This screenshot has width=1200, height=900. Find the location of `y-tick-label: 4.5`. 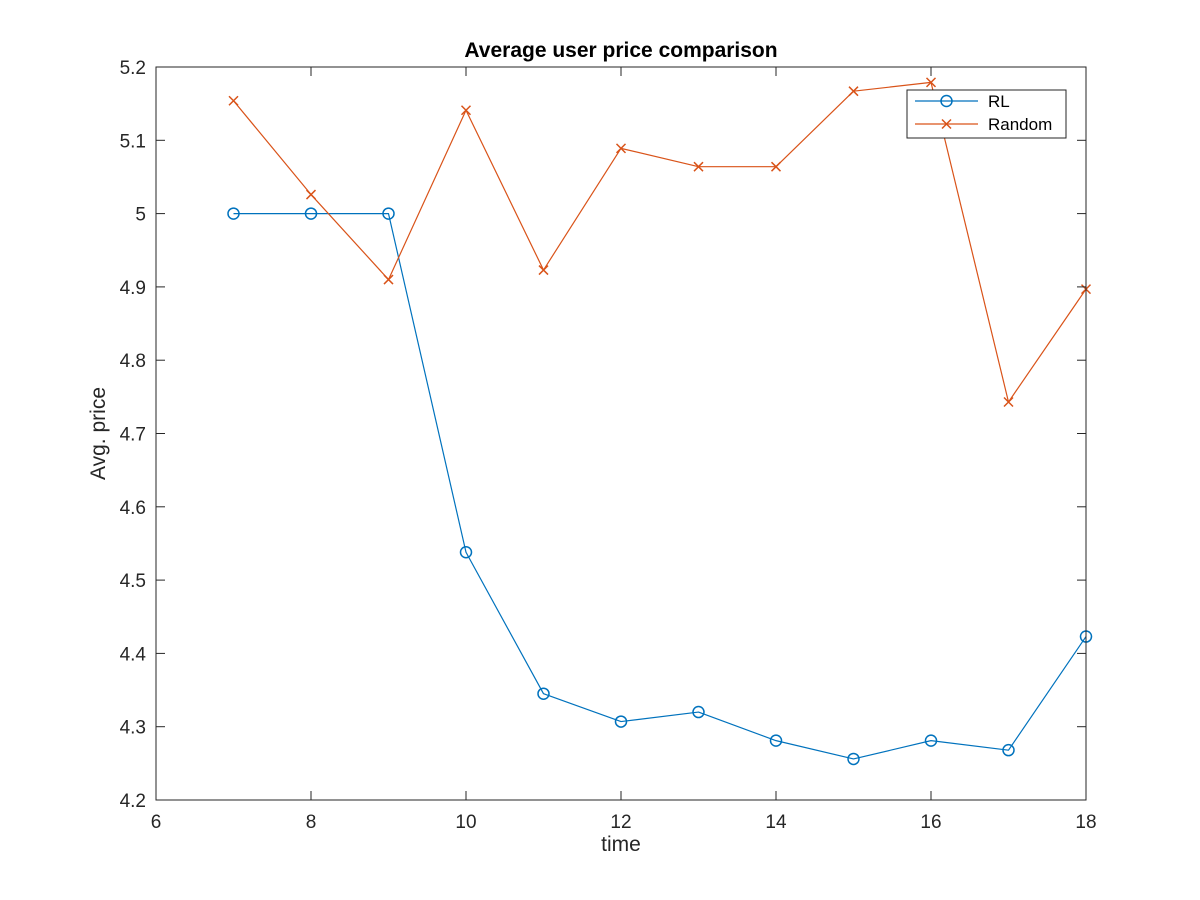

y-tick-label: 4.5 is located at coordinates (133, 581).